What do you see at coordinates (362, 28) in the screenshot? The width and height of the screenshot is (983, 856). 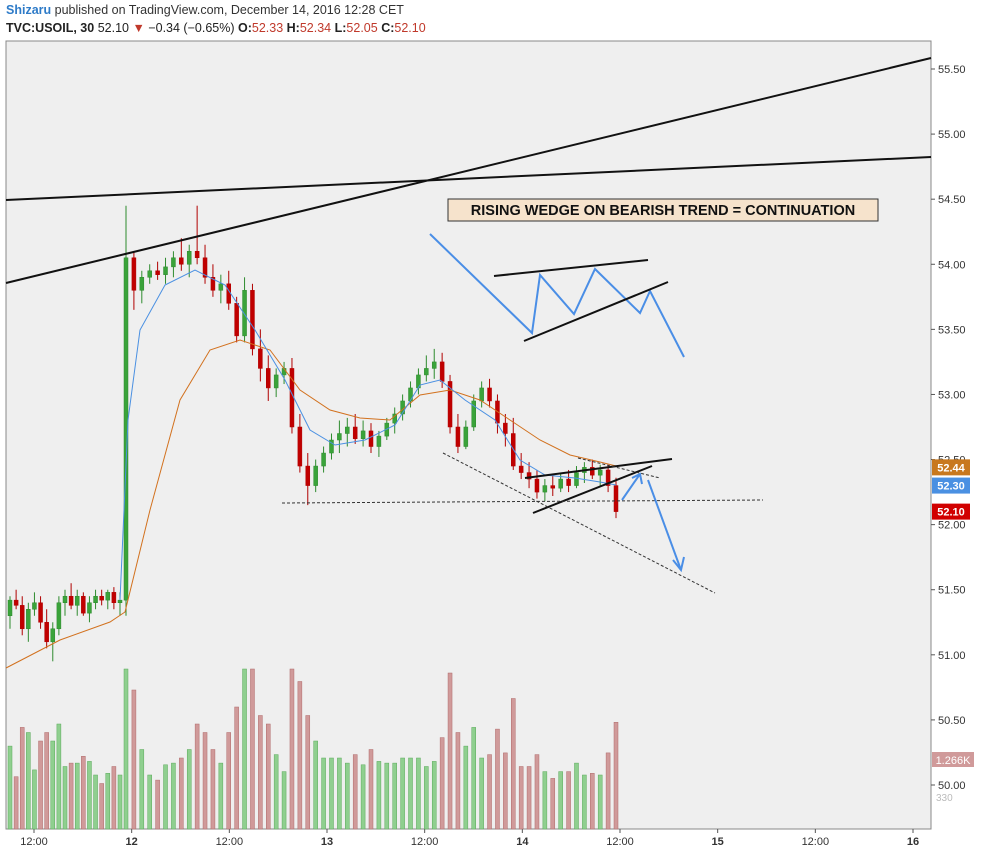 I see `low-value: 52.05` at bounding box center [362, 28].